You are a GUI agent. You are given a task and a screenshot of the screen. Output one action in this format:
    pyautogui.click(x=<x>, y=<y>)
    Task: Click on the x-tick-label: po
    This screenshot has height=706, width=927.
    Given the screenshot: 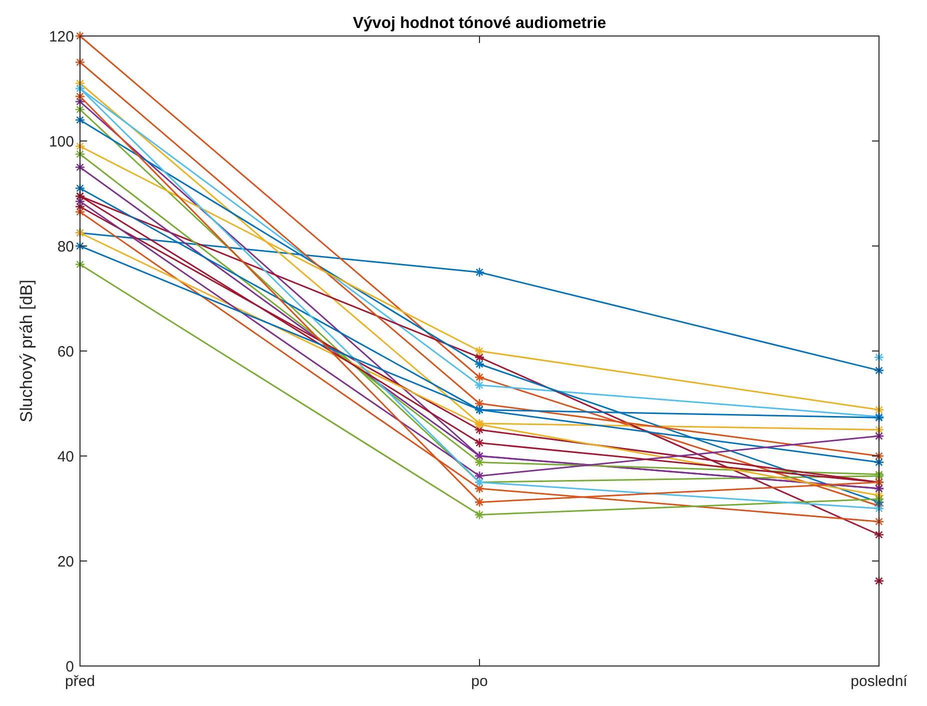 What is the action you would take?
    pyautogui.click(x=479, y=681)
    